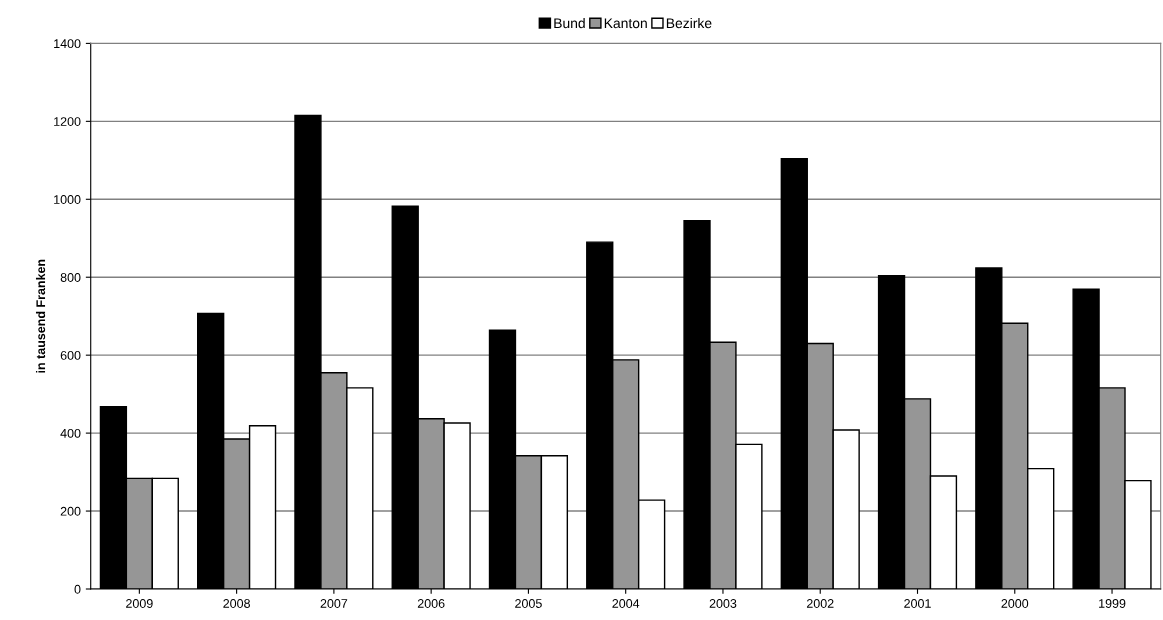  What do you see at coordinates (431, 603) in the screenshot?
I see `x-tick-label: 2006` at bounding box center [431, 603].